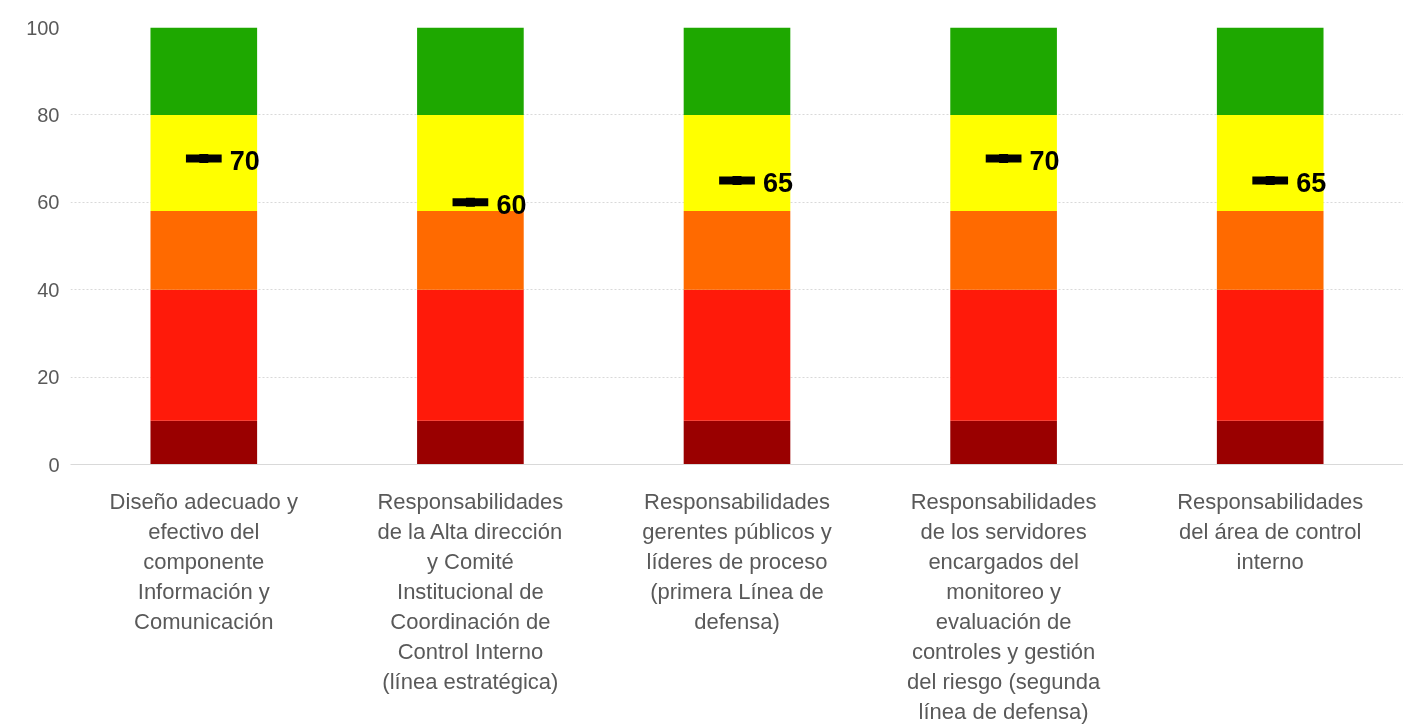 This screenshot has height=726, width=1403. I want to click on y-tick-label: 40, so click(48, 289).